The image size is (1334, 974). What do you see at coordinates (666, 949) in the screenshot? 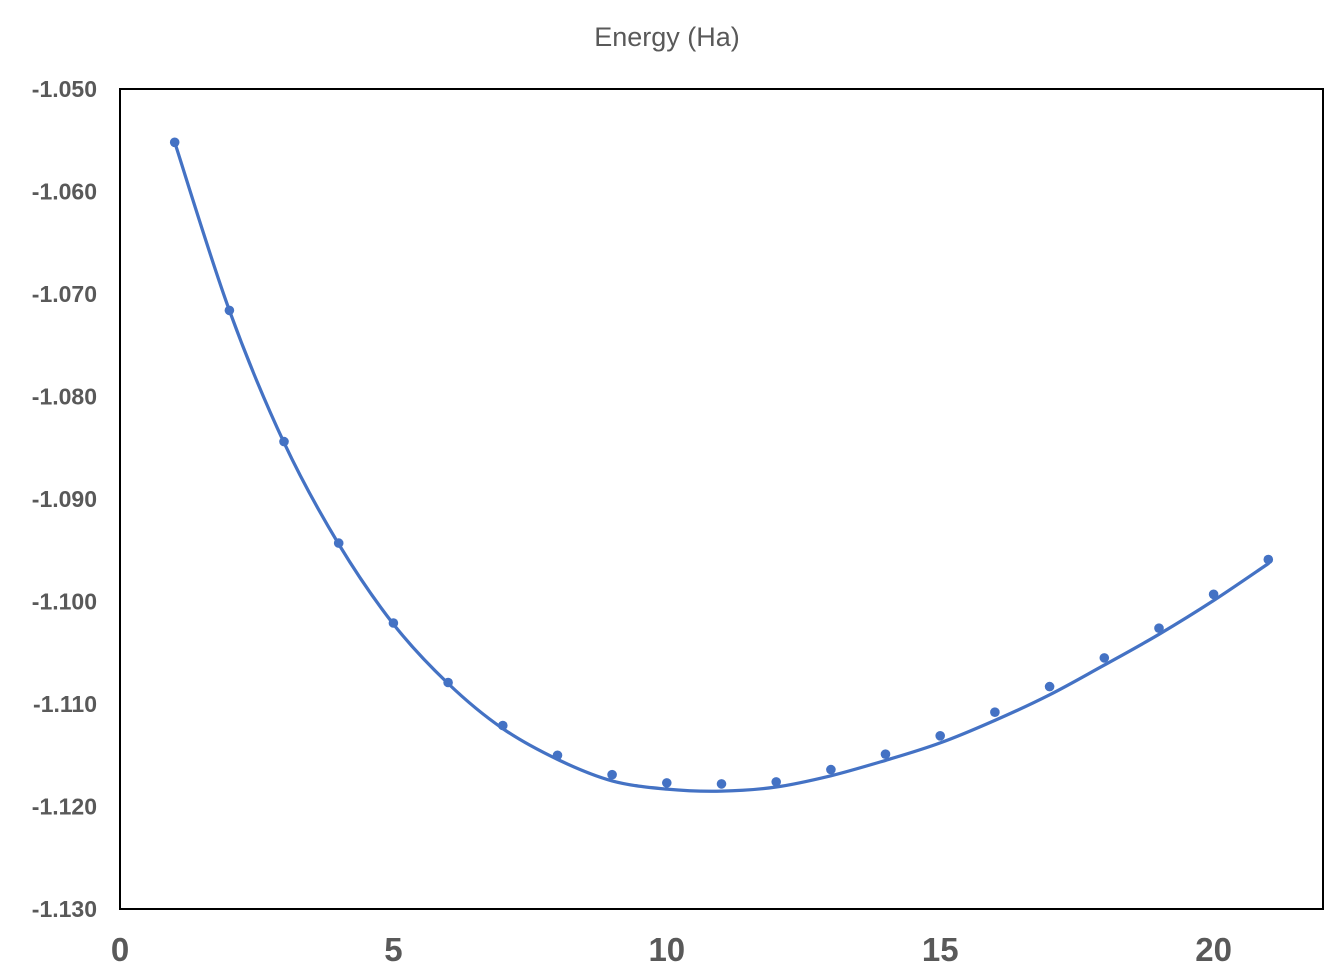
I see `x-axis-tick-label: 10` at bounding box center [666, 949].